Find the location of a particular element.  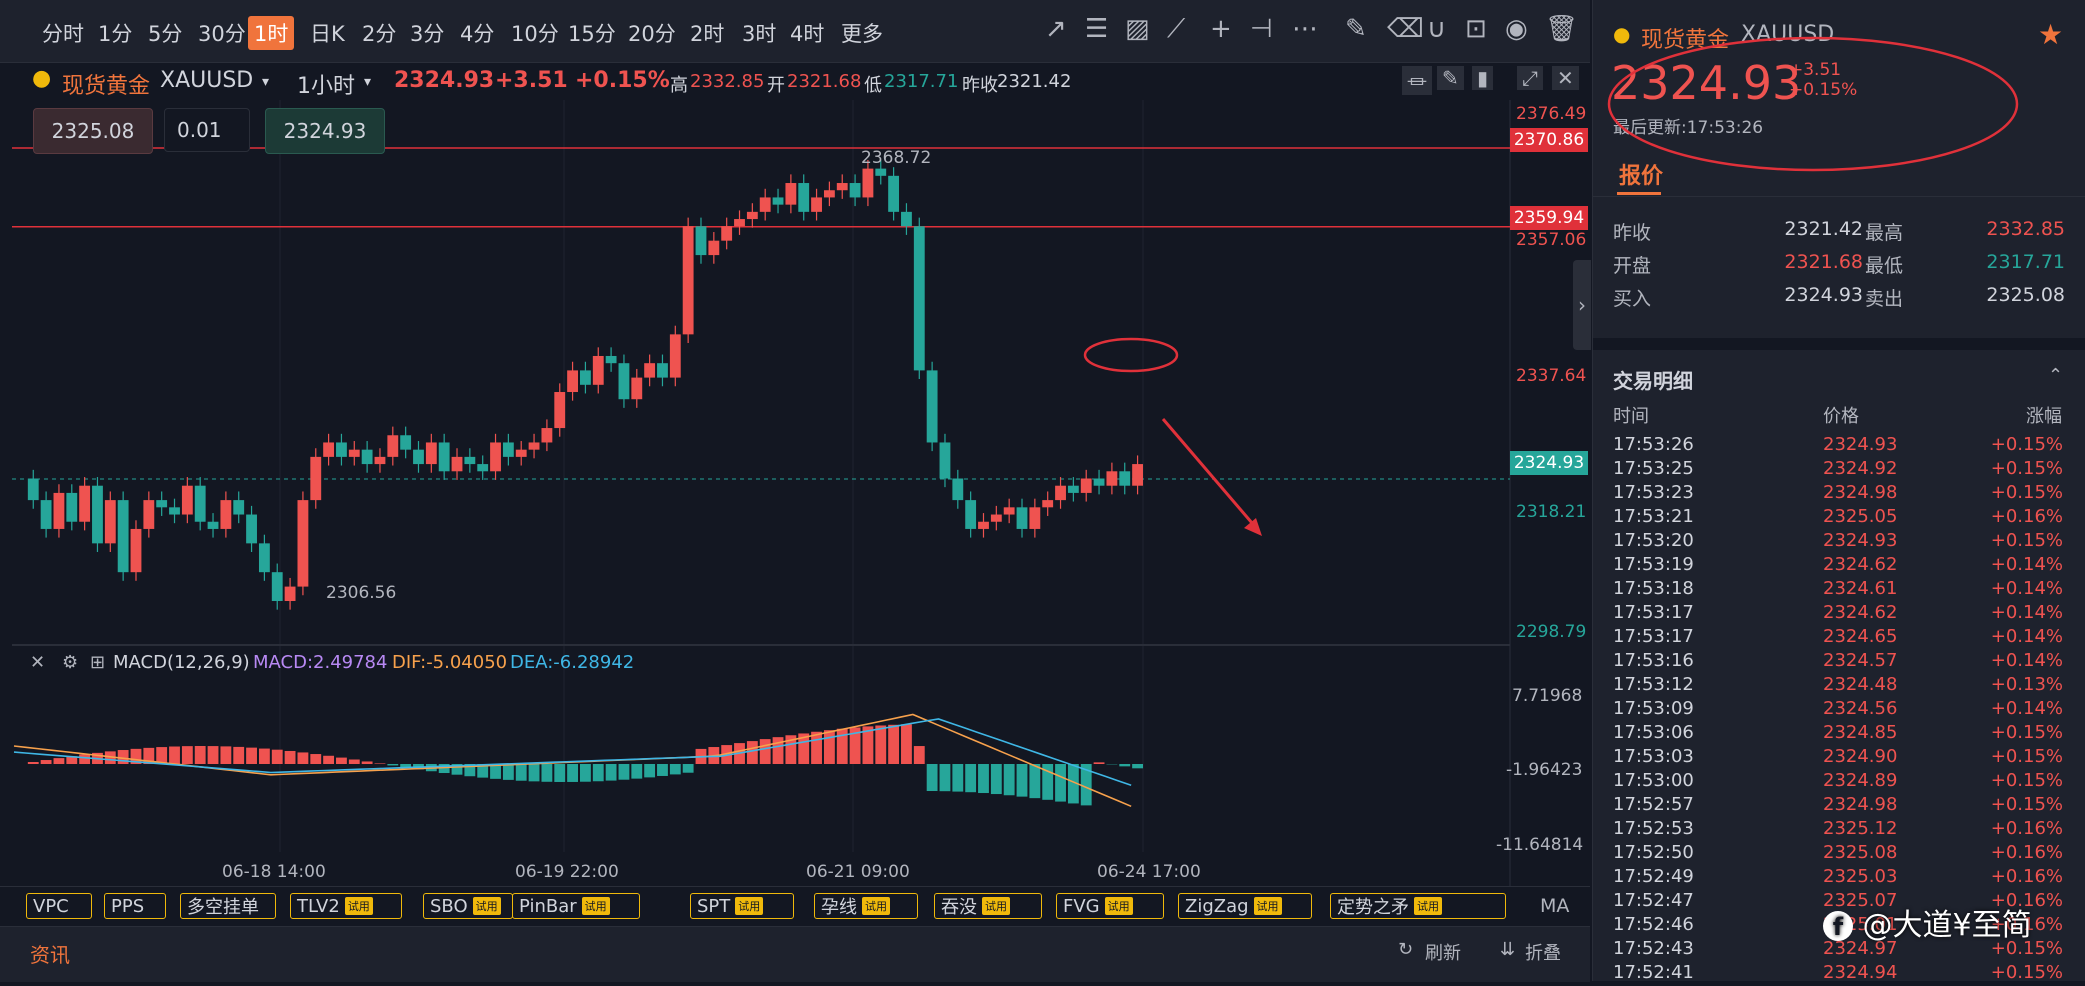

close-icon: ✕ is located at coordinates (1565, 78).